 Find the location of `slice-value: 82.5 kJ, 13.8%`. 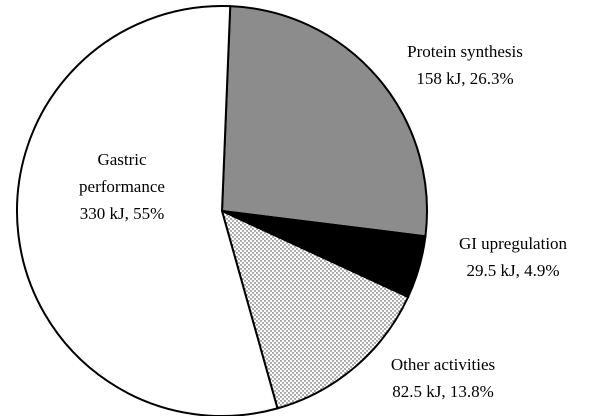

slice-value: 82.5 kJ, 13.8% is located at coordinates (443, 391).